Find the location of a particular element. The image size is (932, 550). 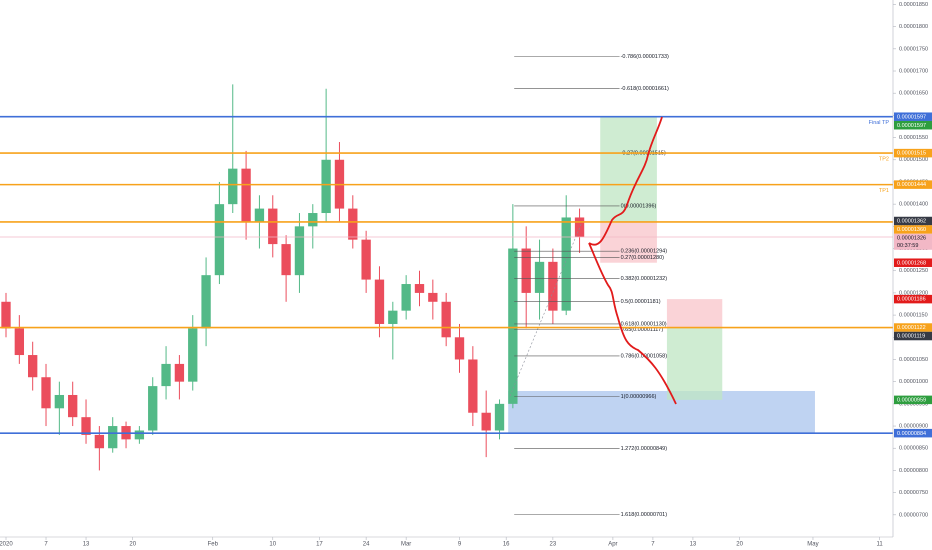

level-label: TP2 is located at coordinates (884, 160).